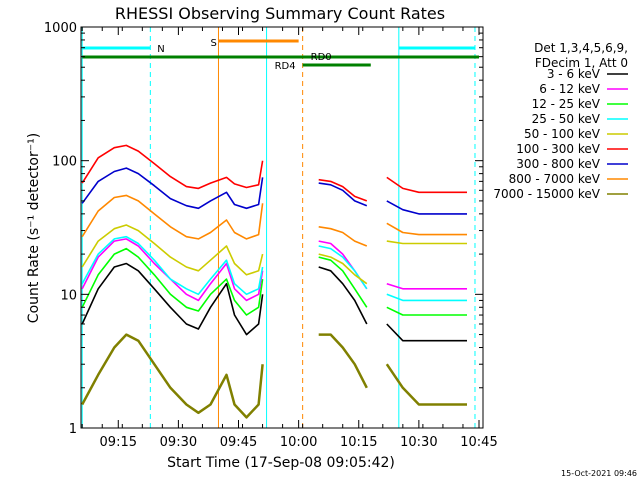 Image resolution: width=640 pixels, height=480 pixels. Describe the element at coordinates (213, 43) in the screenshot. I see `annotation-label-s: S` at that location.